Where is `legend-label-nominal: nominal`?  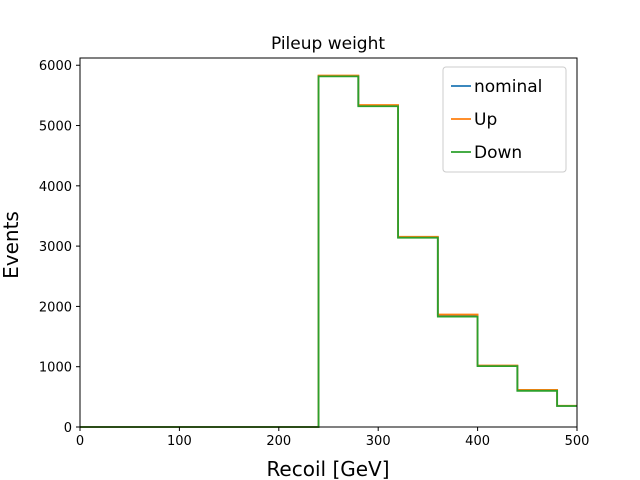 legend-label-nominal: nominal is located at coordinates (508, 87).